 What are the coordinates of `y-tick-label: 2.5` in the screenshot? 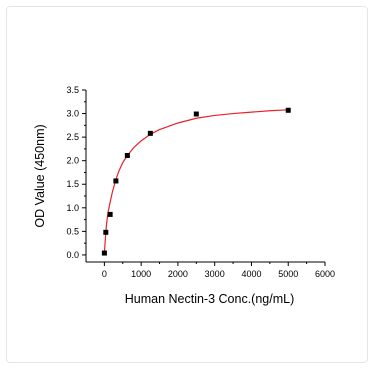 It's located at (72, 137).